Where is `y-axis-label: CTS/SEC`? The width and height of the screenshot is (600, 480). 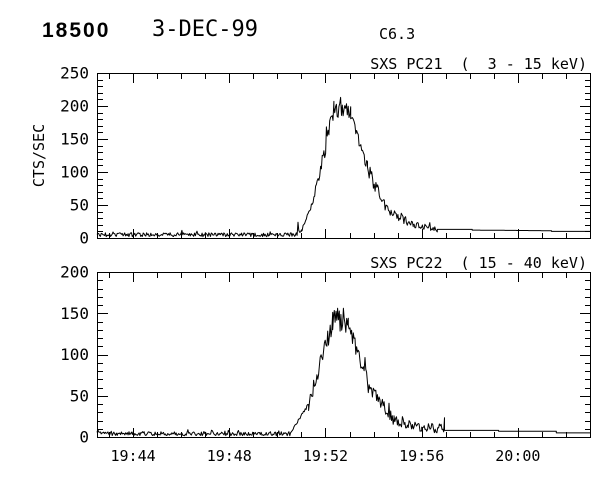 y-axis-label: CTS/SEC is located at coordinates (39, 155).